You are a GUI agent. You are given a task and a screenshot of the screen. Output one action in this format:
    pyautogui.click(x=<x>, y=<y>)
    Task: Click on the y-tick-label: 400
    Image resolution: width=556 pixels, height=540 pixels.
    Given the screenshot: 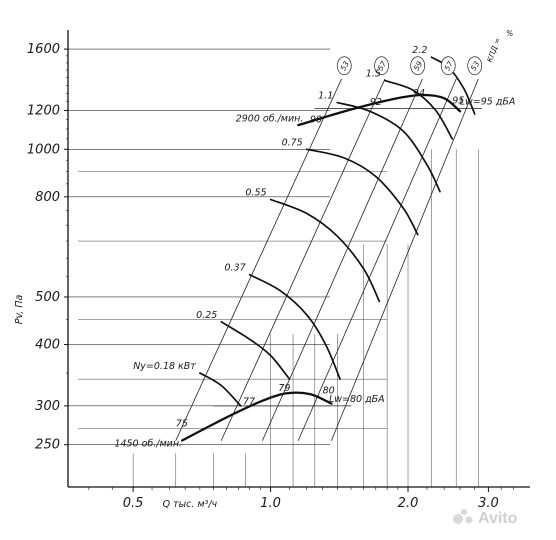 What is the action you would take?
    pyautogui.click(x=47, y=345)
    